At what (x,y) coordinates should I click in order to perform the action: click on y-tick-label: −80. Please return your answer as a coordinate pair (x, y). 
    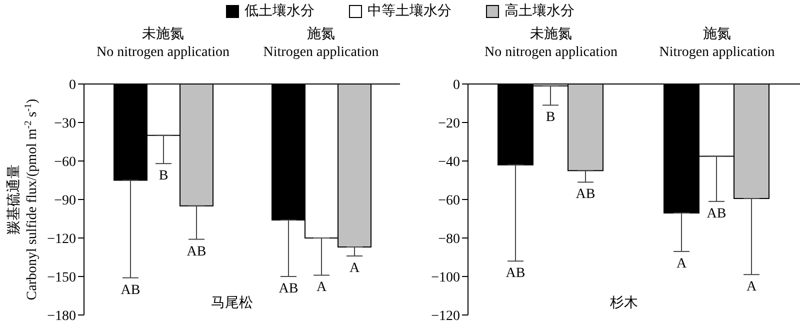
    Looking at the image, I should click on (449, 239).